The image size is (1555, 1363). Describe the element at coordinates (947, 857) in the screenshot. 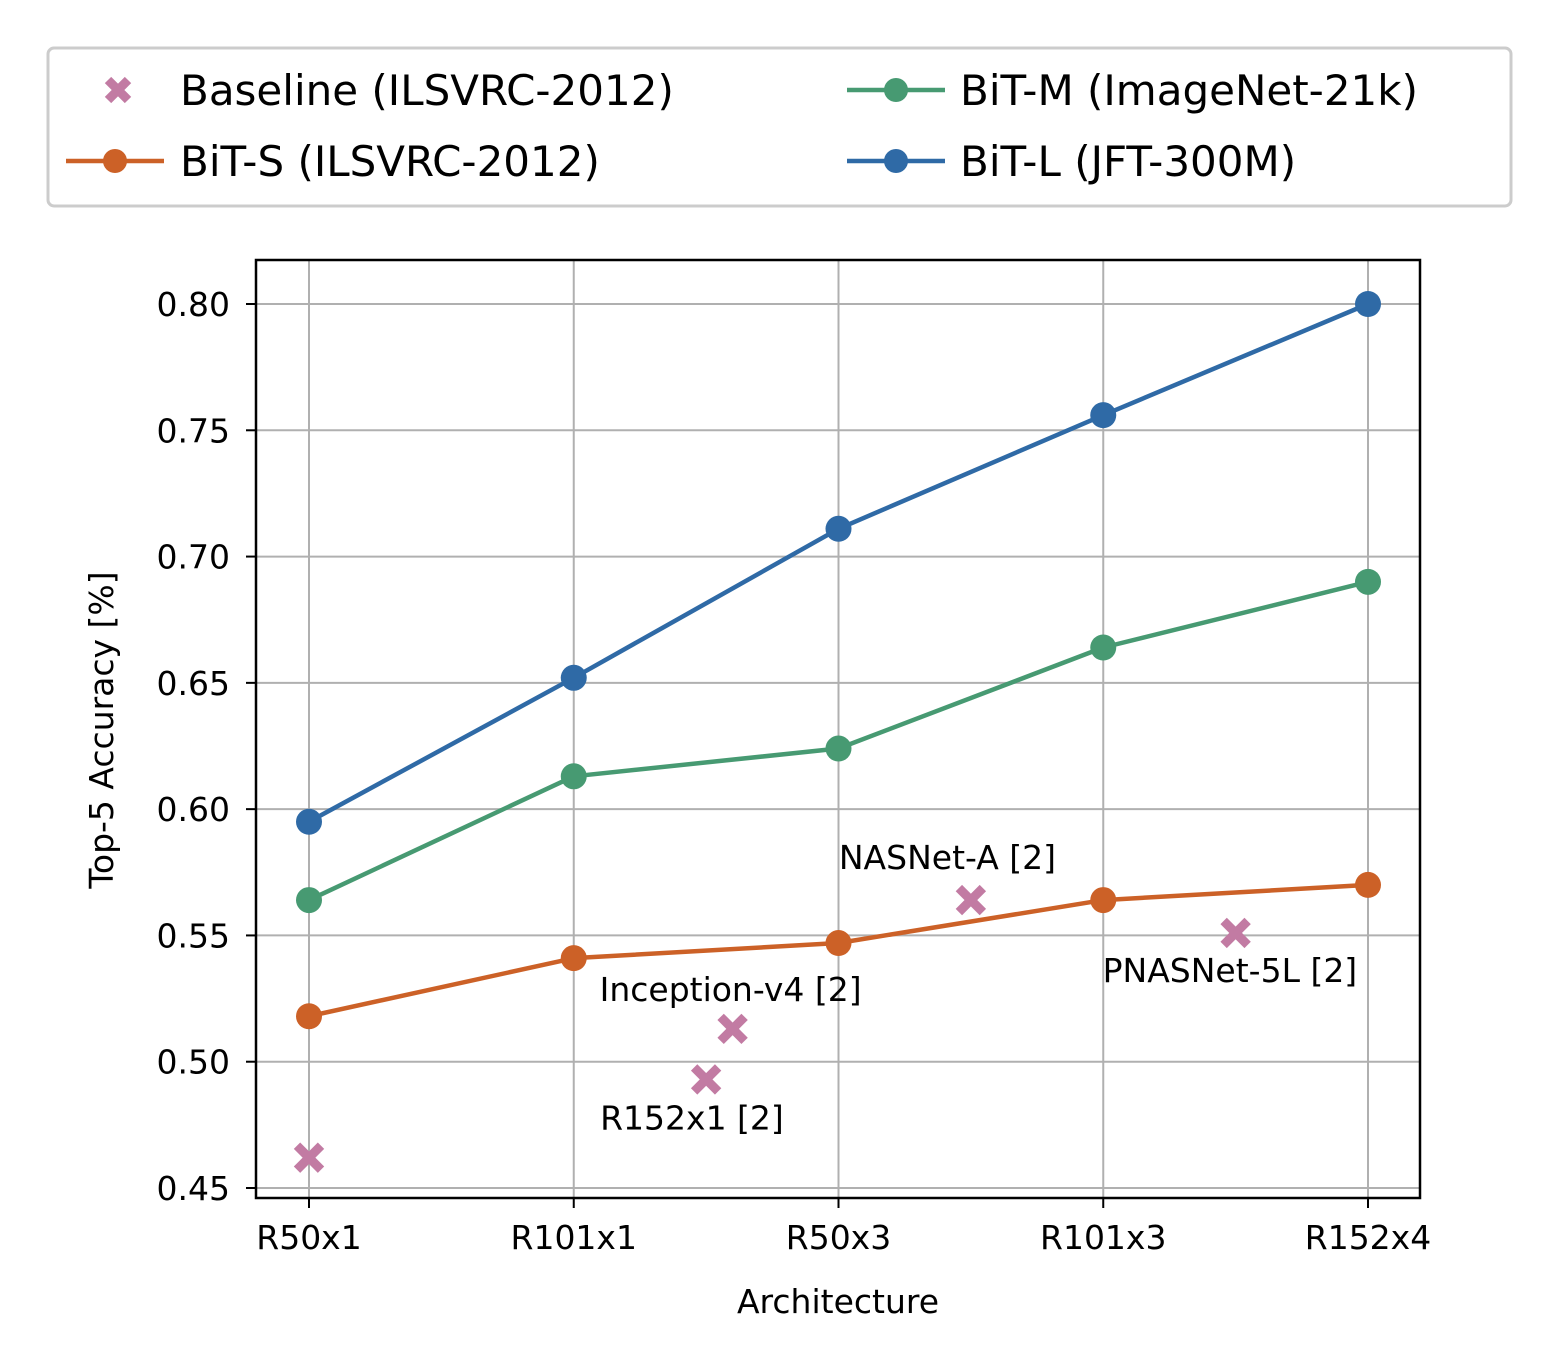

I see `point-annotation: NASNet-A [2]` at that location.